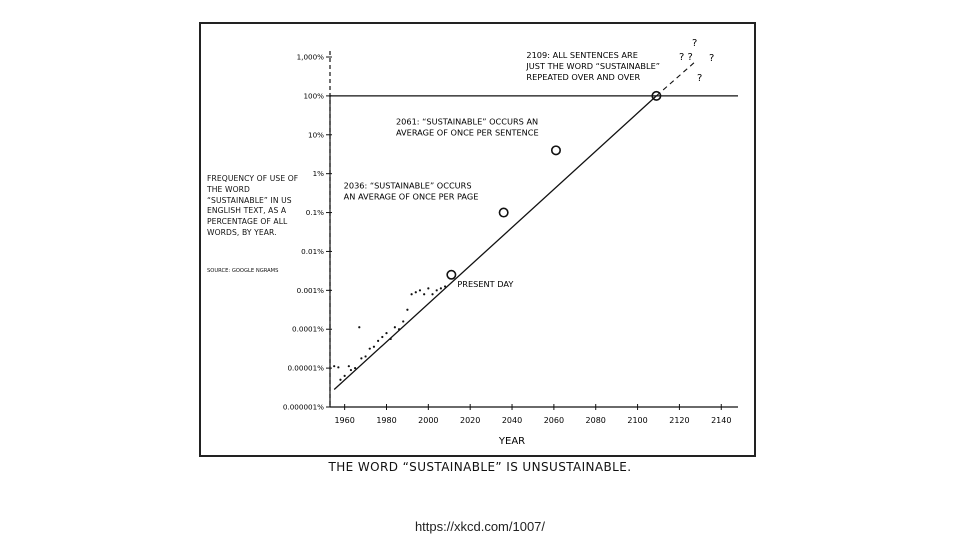  Describe the element at coordinates (467, 121) in the screenshot. I see `milestone-annotation: 2061: “SUSTAINABLE” OCCURS AN` at that location.